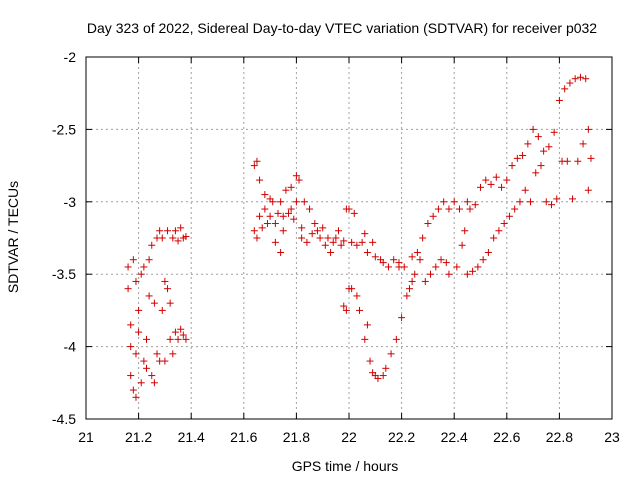 The height and width of the screenshot is (480, 640). I want to click on x-tick-label: 23, so click(612, 437).